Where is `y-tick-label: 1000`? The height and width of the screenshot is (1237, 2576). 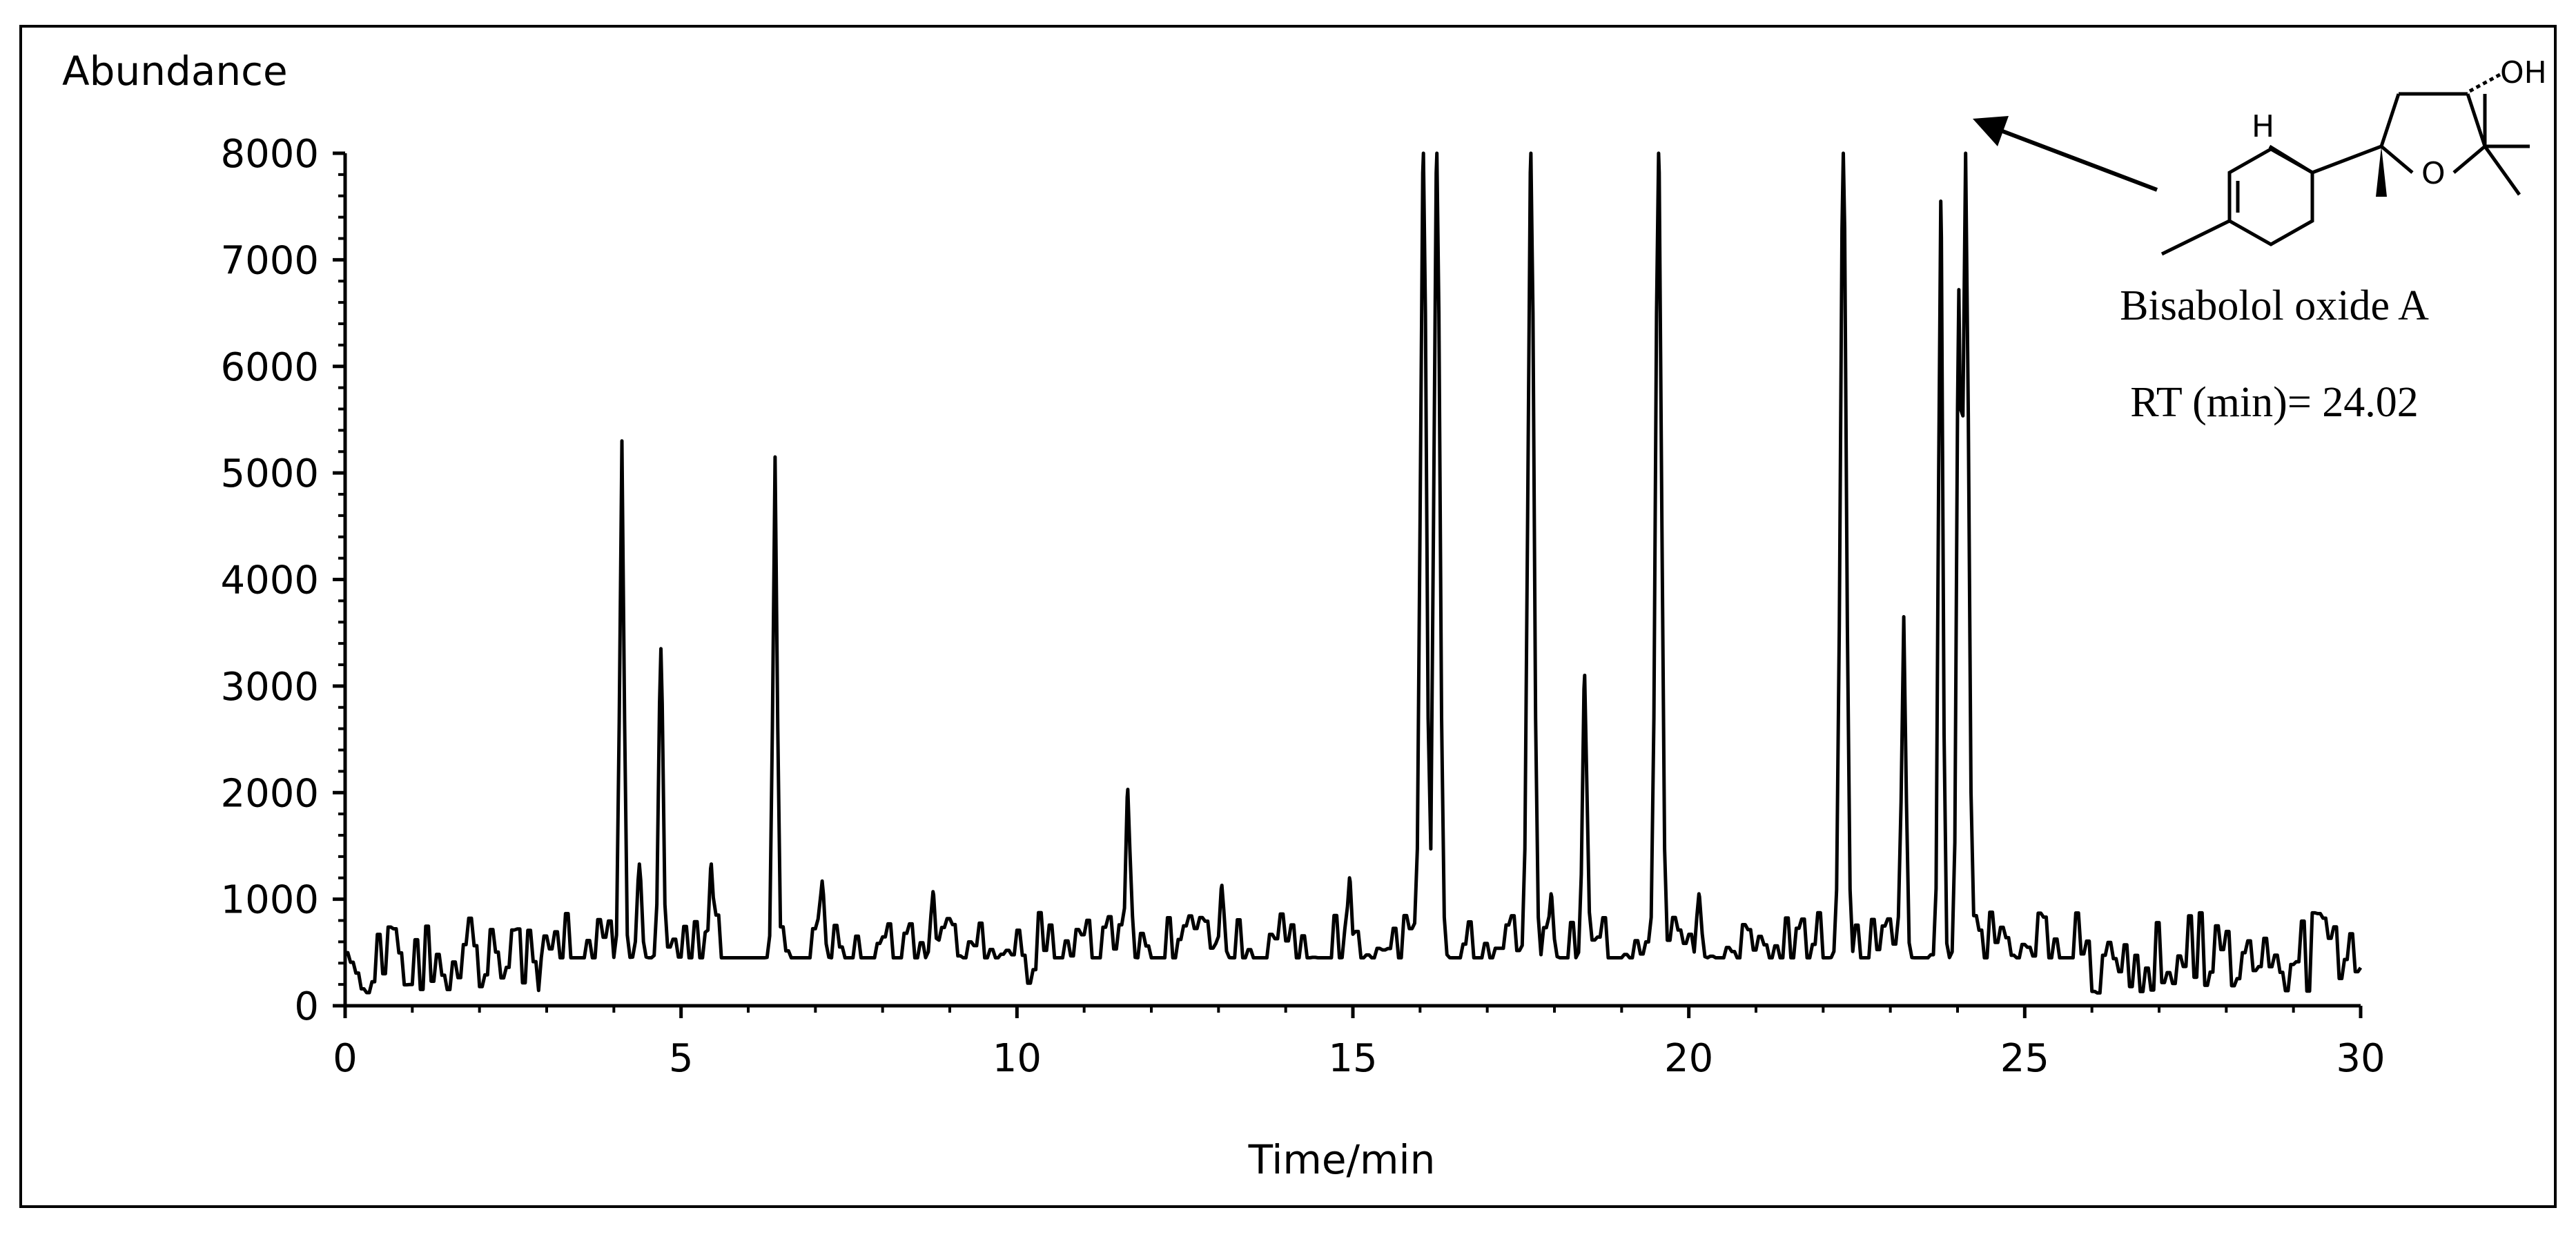 y-tick-label: 1000 is located at coordinates (269, 900).